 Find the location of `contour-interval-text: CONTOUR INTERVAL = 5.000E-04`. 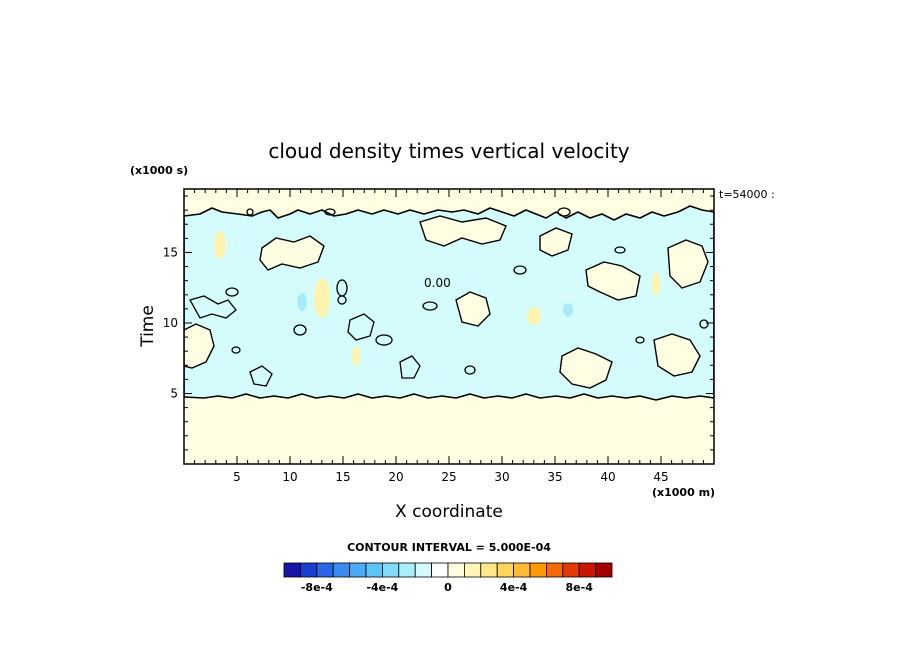

contour-interval-text: CONTOUR INTERVAL = 5.000E-04 is located at coordinates (449, 547).